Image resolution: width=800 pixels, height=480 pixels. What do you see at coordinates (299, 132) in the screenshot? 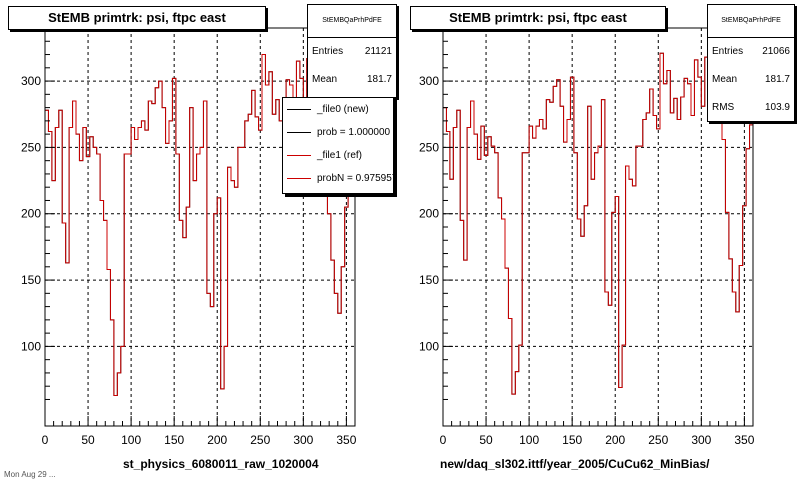
I see `legend-swatch-prob` at bounding box center [299, 132].